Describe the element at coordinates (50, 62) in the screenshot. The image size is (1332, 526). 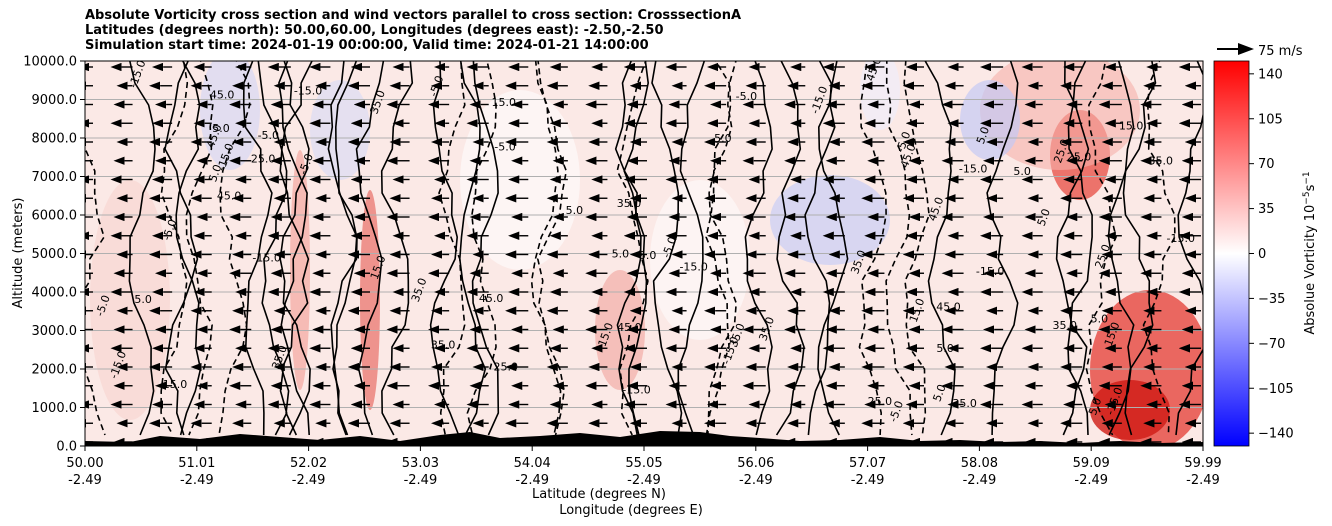
I see `y-tick-label: 10000.0` at that location.